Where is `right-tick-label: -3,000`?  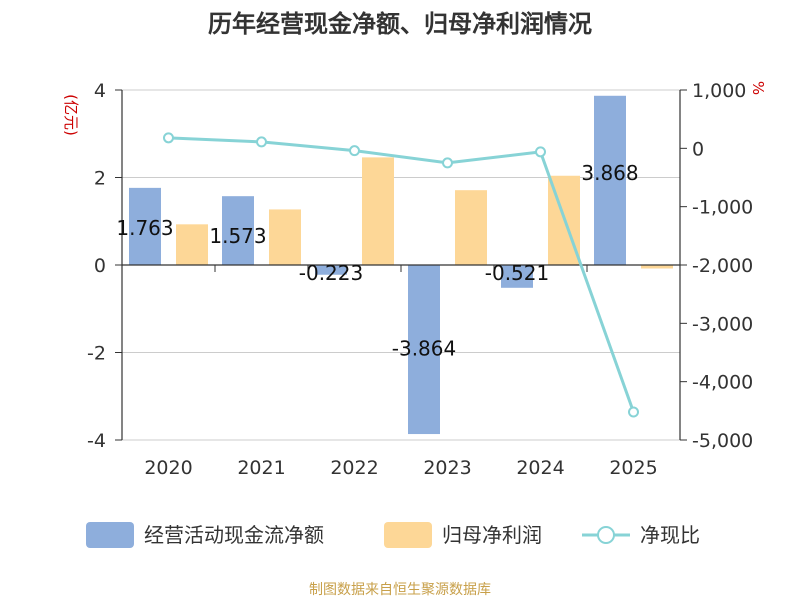 right-tick-label: -3,000 is located at coordinates (722, 324).